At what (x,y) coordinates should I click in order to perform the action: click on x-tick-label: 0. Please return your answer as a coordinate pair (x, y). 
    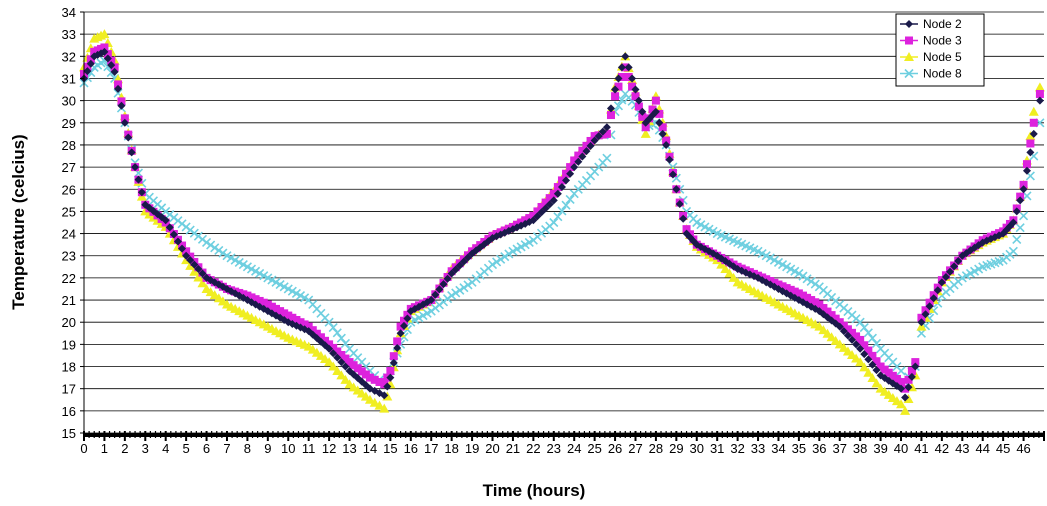
    Looking at the image, I should click on (83, 448).